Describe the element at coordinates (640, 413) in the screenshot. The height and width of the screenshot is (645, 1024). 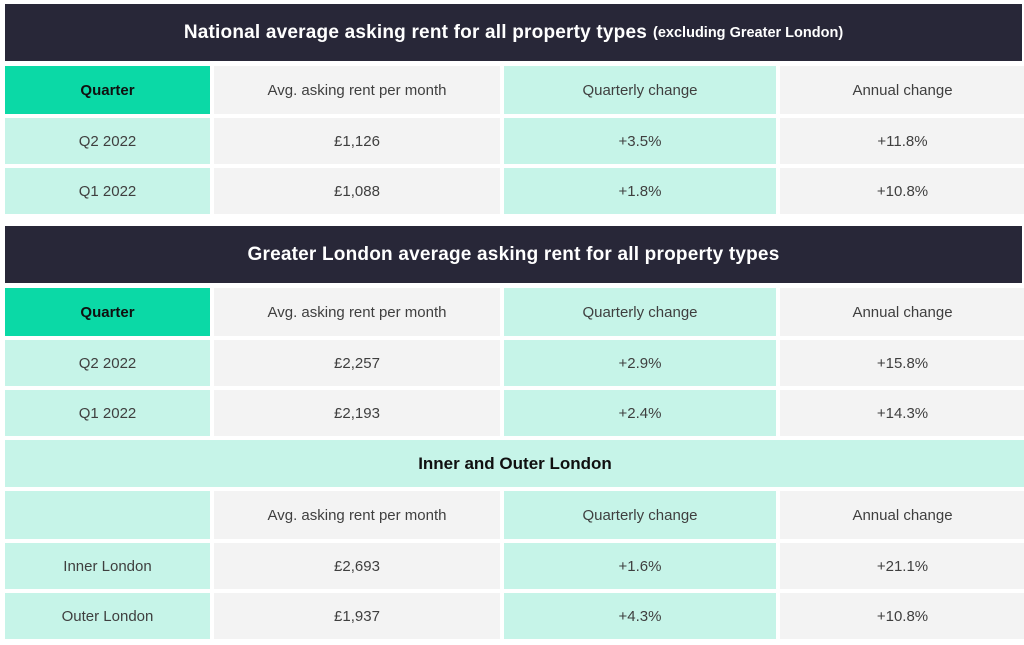
I see `quarterly-change-value: +2.4%` at that location.